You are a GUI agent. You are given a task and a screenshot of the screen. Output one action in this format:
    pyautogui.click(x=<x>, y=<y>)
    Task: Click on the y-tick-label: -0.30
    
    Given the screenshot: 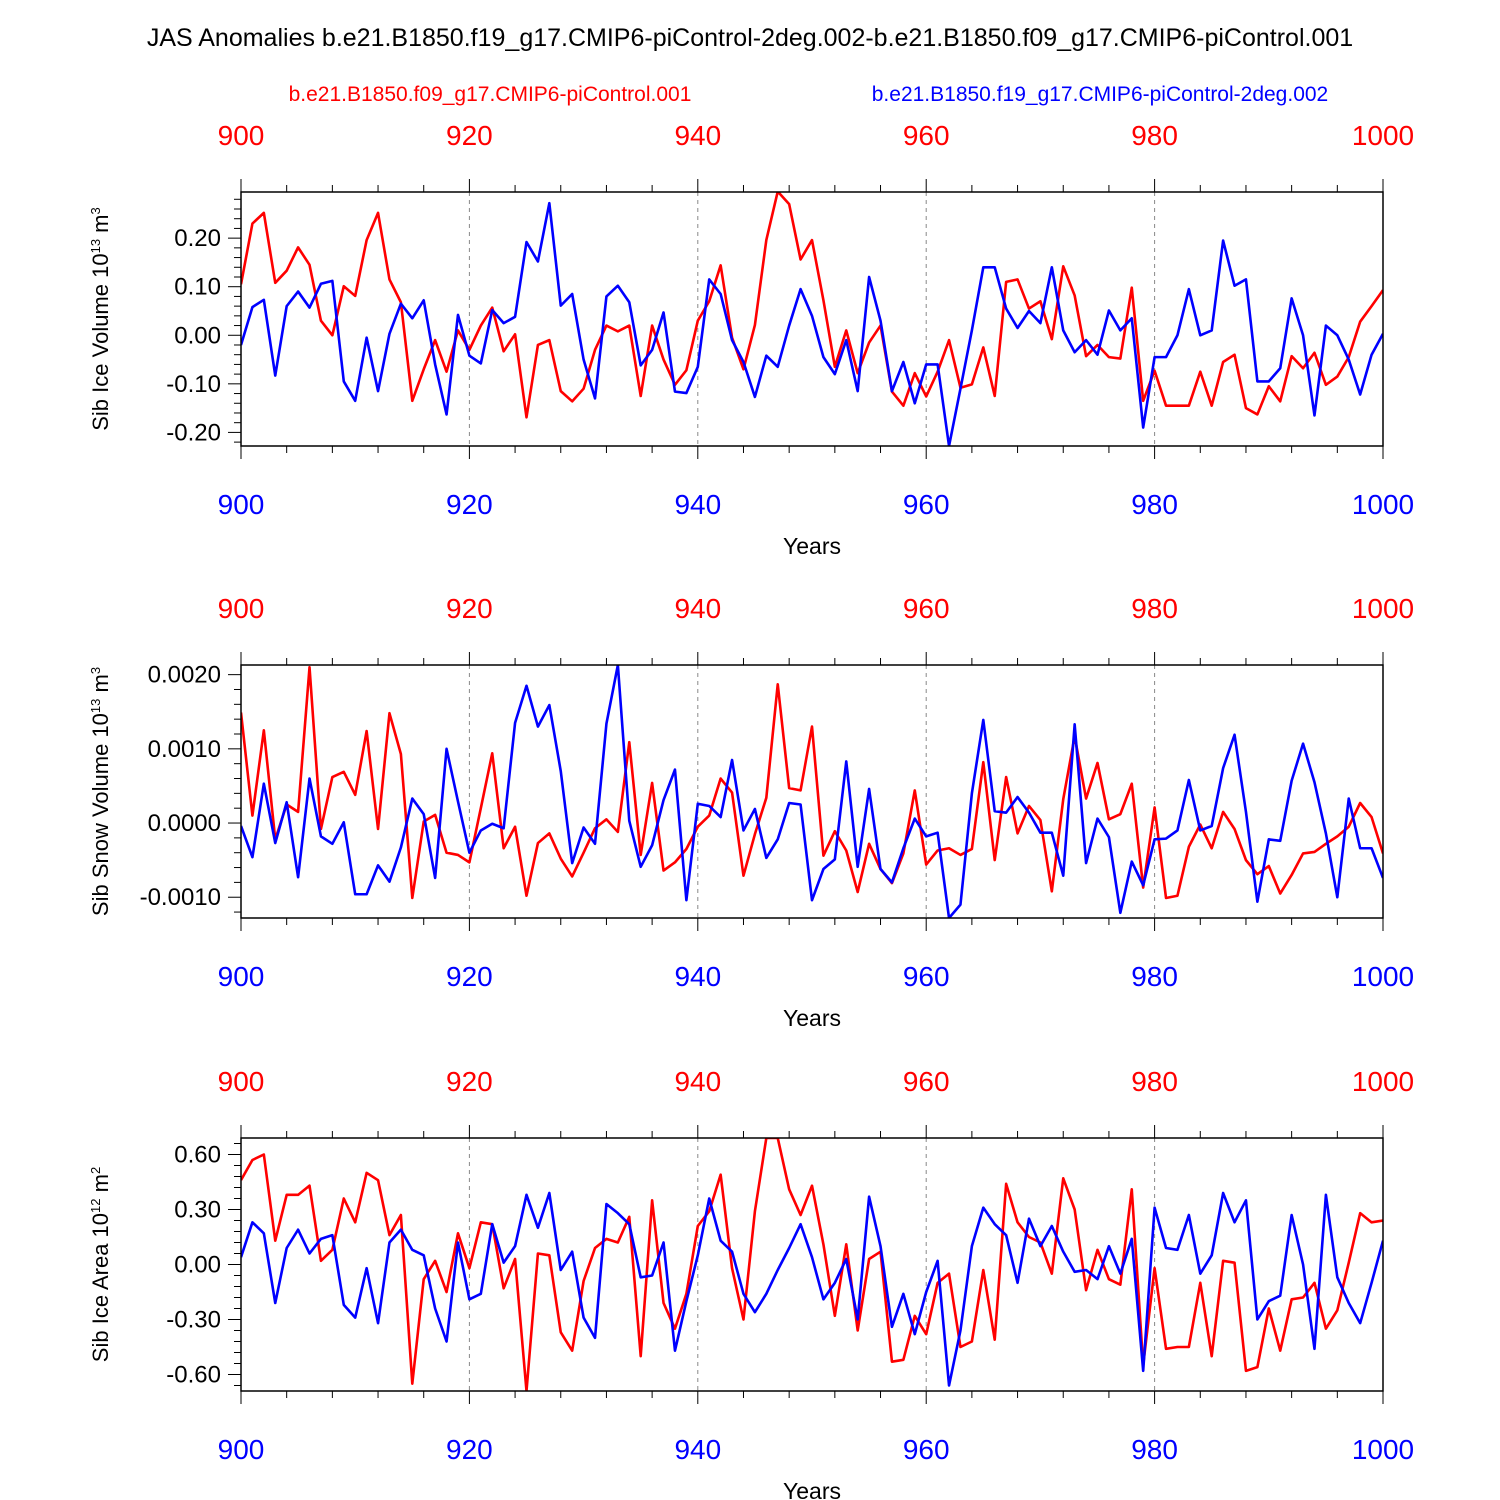 What is the action you would take?
    pyautogui.click(x=193, y=1320)
    